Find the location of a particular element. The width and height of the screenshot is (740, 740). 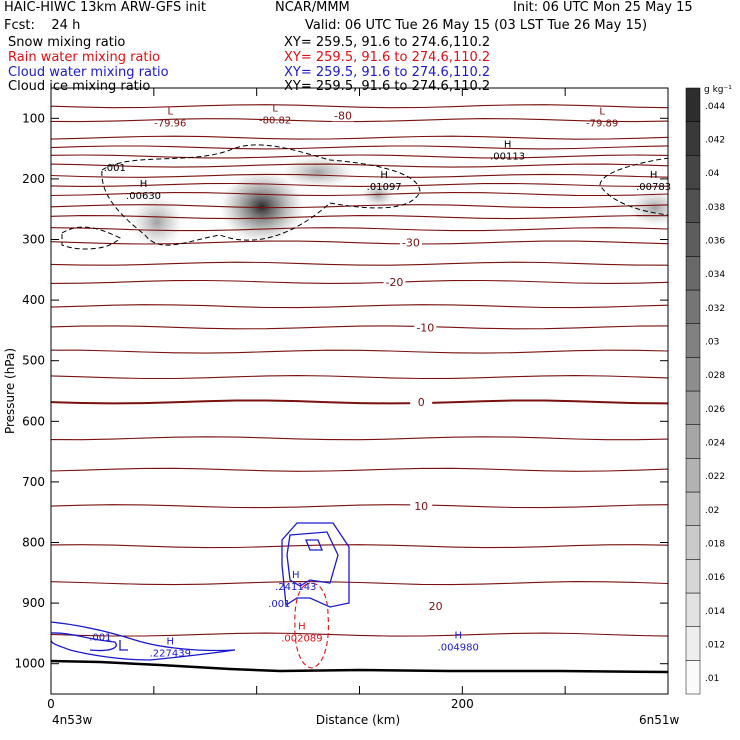

header-title: HAIC-HIWC 13km ARW-GFS init is located at coordinates (105, 7).